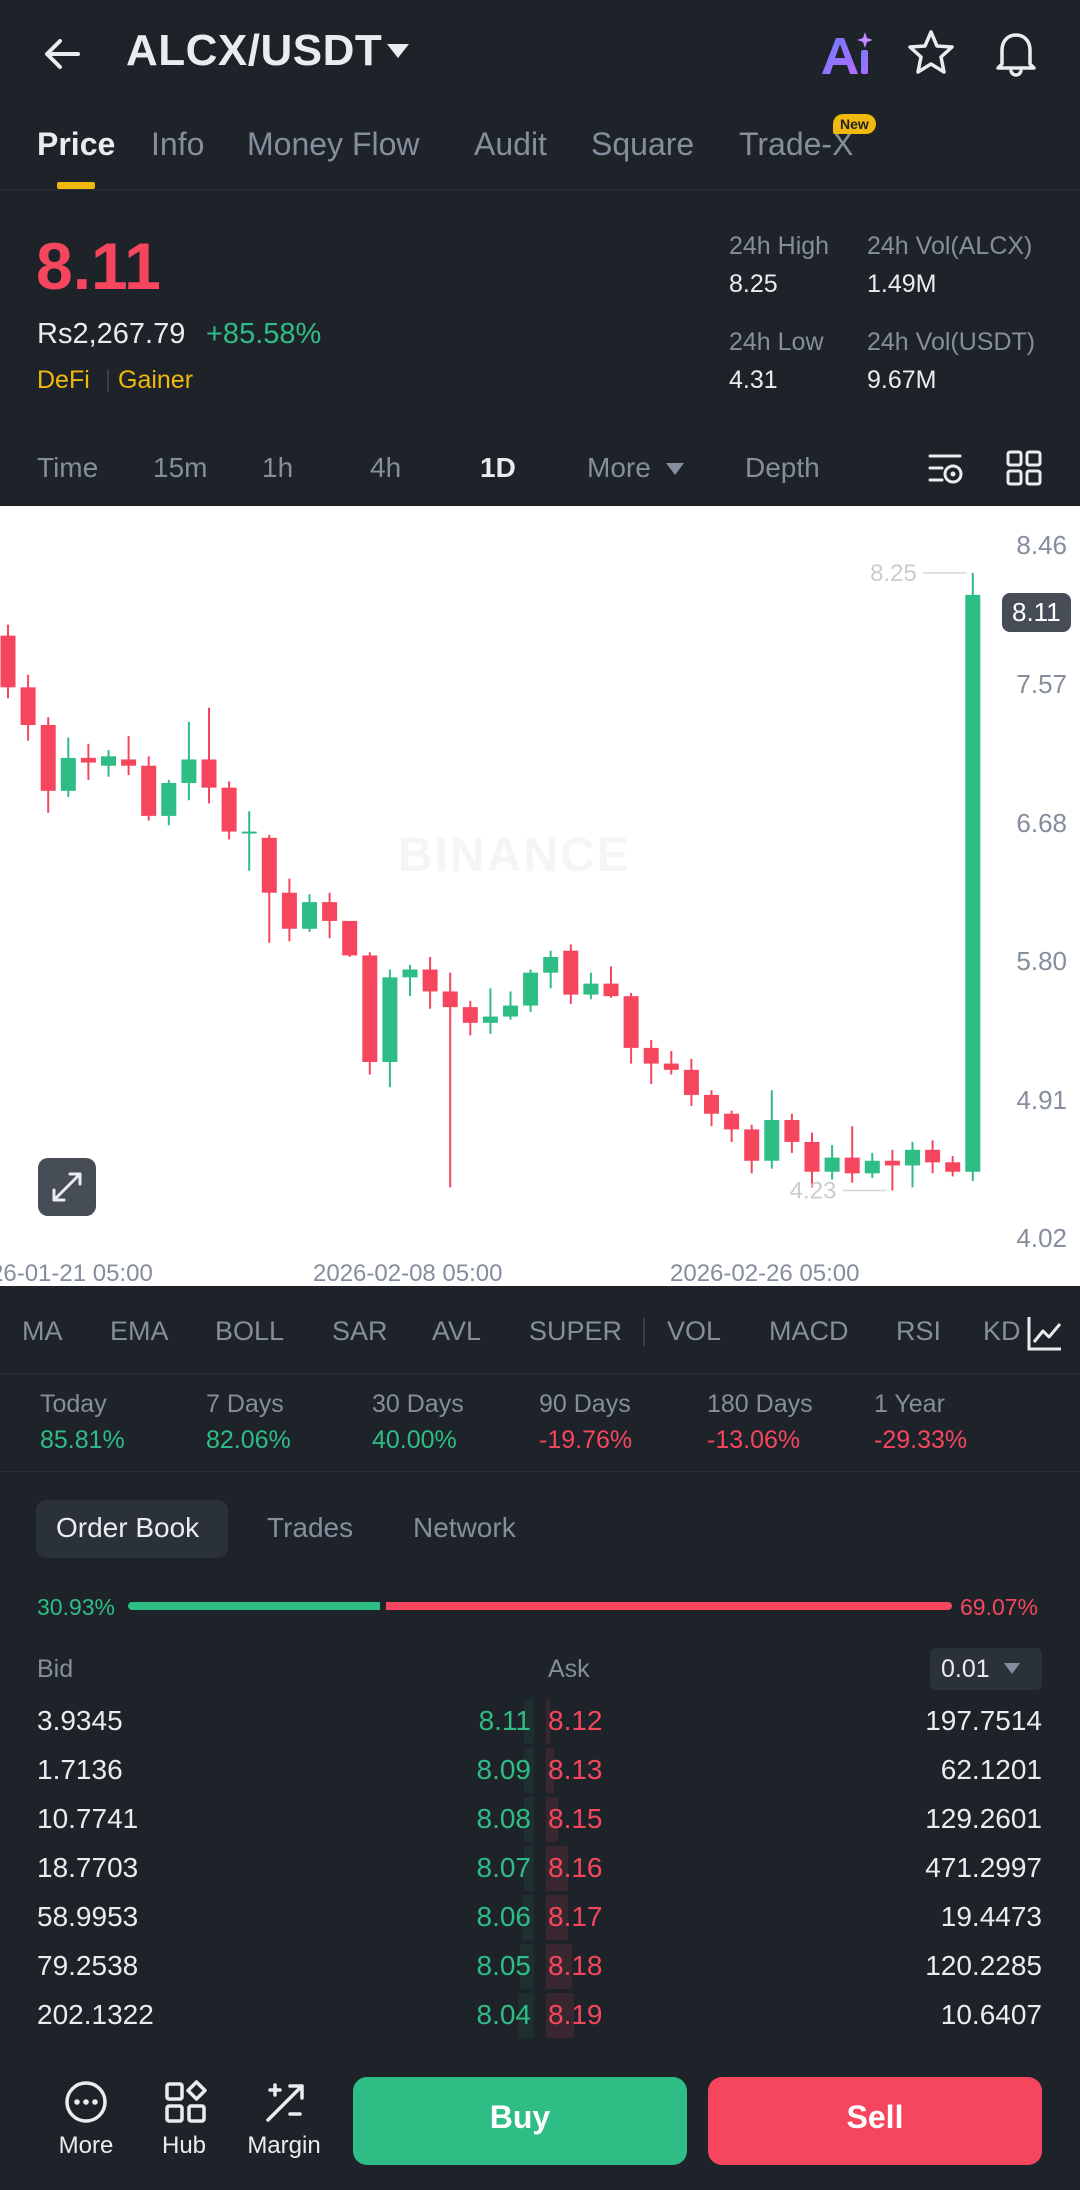 This screenshot has width=1080, height=2190. I want to click on indicator-sar: SAR, so click(360, 1331).